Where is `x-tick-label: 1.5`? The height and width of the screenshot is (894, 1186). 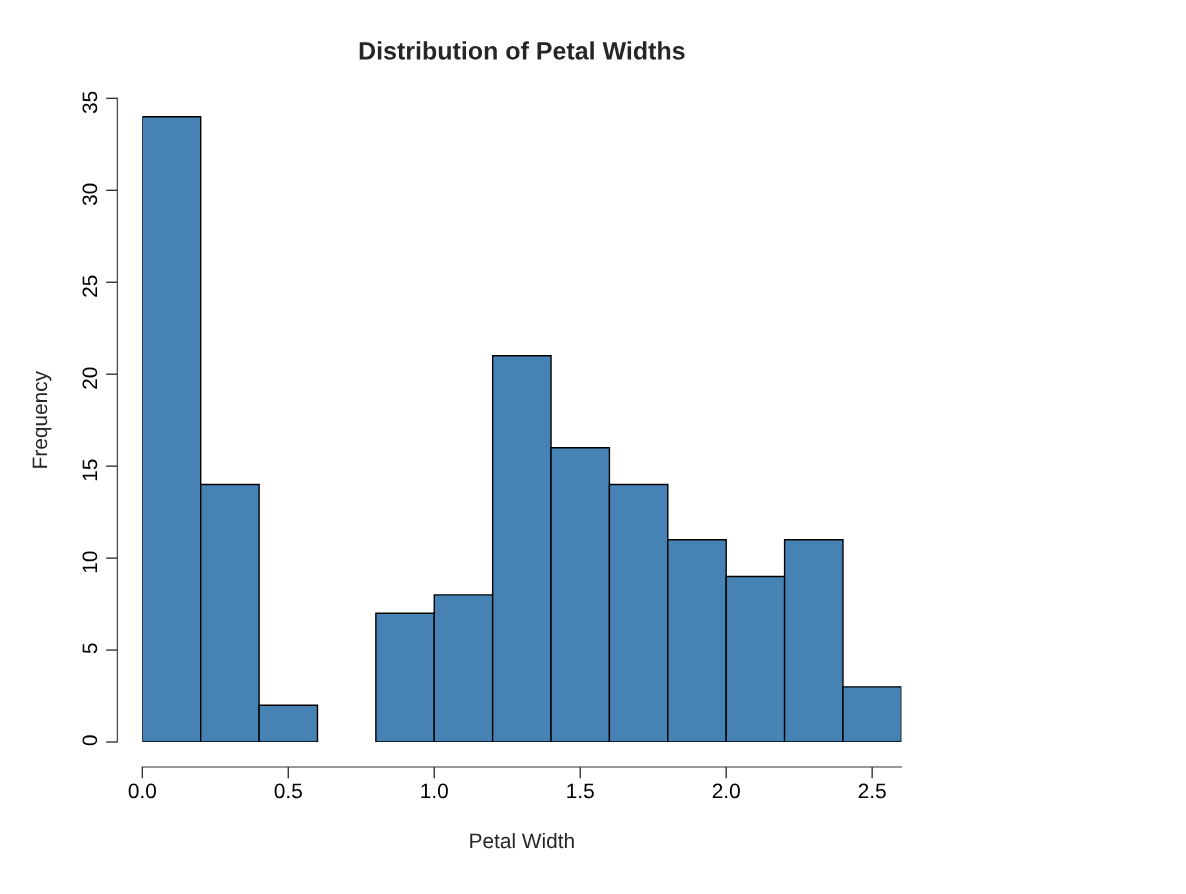
x-tick-label: 1.5 is located at coordinates (580, 791).